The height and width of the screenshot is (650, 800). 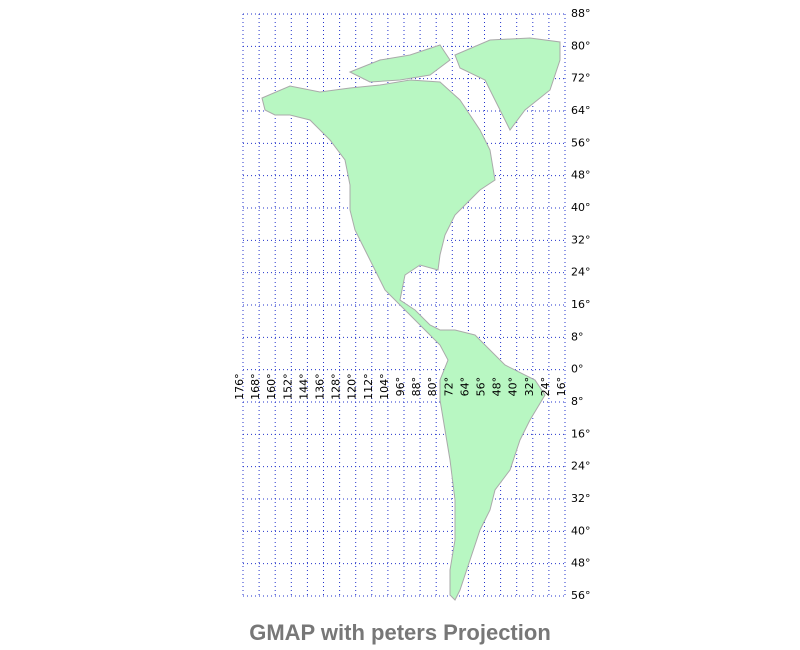 What do you see at coordinates (448, 387) in the screenshot?
I see `longitude-label: 72°` at bounding box center [448, 387].